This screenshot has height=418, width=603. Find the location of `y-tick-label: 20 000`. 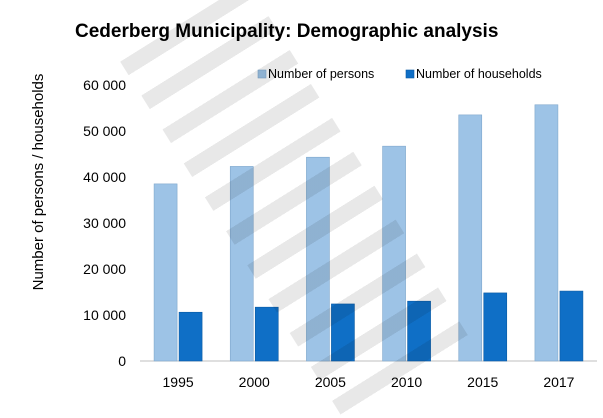

y-tick-label: 20 000 is located at coordinates (104, 269).